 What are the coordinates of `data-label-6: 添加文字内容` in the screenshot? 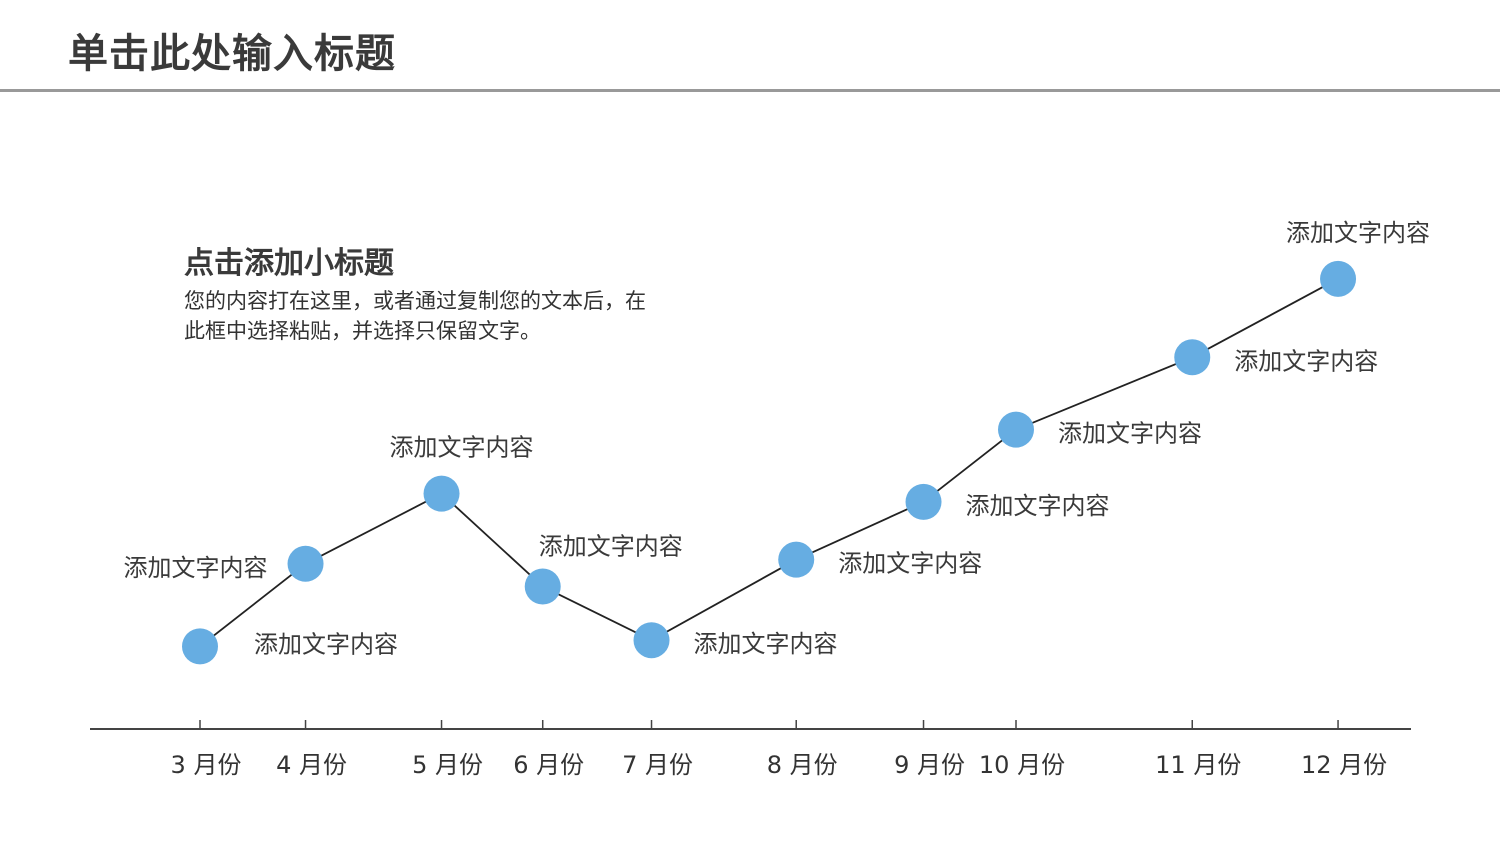 It's located at (910, 564).